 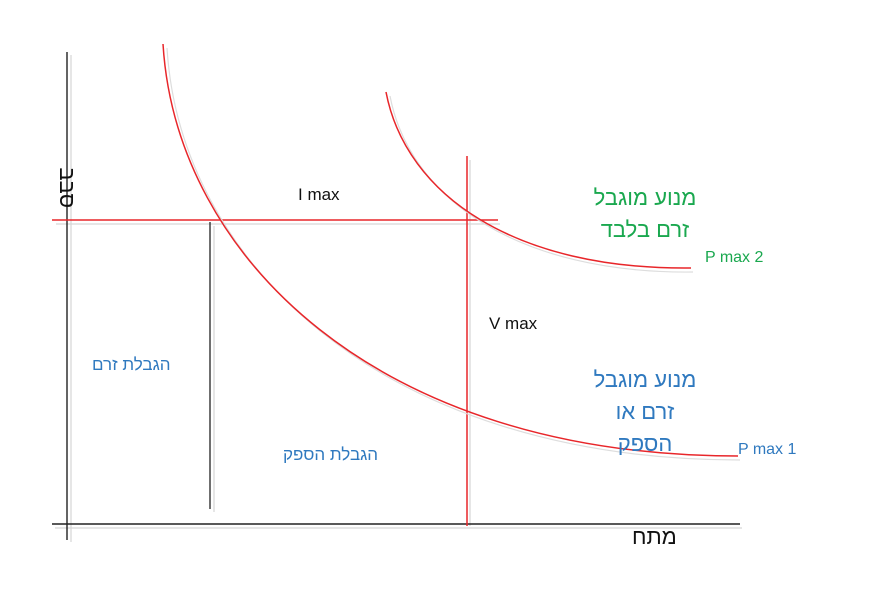 I want to click on current-limit-region-label: הגבלת זרם, so click(x=131, y=364).